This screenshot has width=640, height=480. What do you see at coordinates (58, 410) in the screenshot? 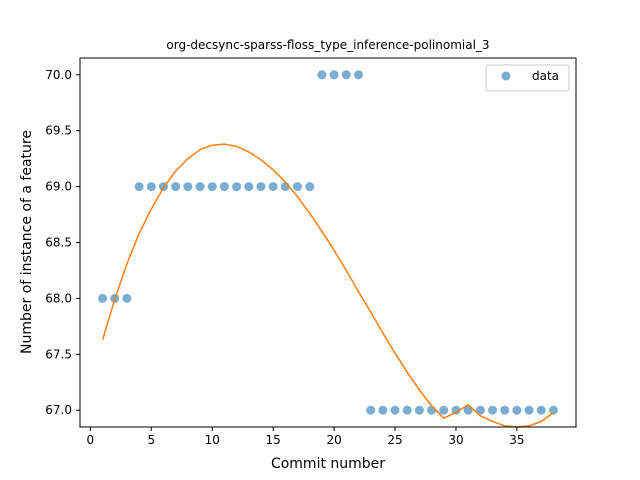
I see `y-tick-label: 67.0` at bounding box center [58, 410].